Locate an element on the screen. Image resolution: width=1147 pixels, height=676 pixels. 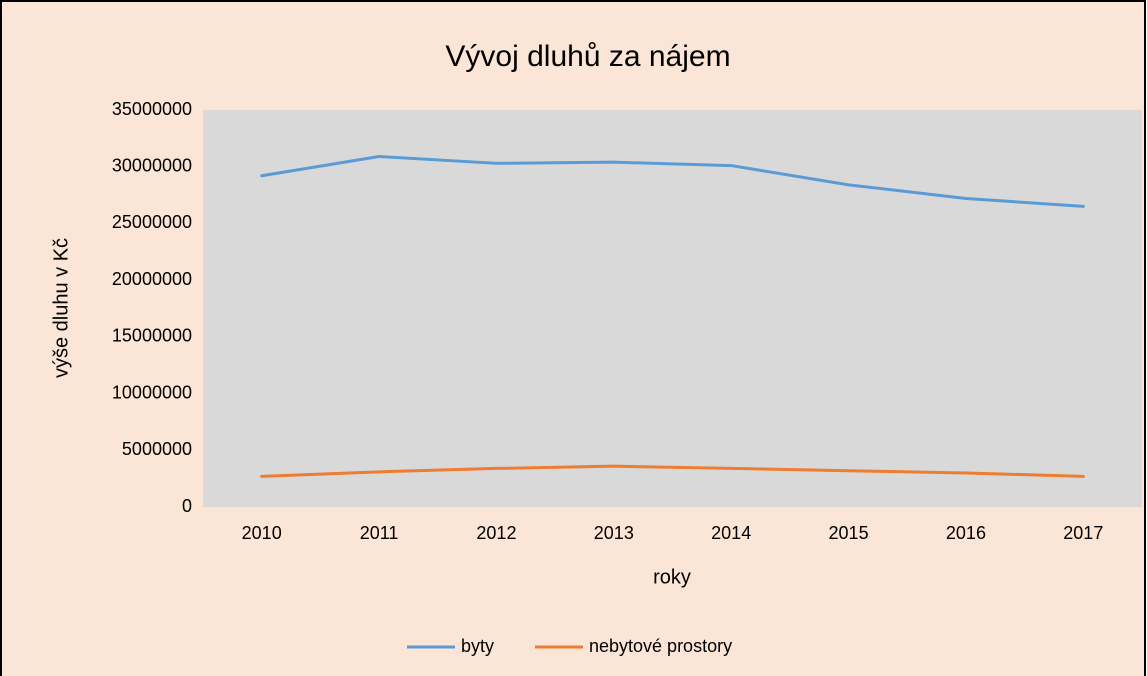
y-axis-label: výše dluhu v Kč is located at coordinates (61, 308).